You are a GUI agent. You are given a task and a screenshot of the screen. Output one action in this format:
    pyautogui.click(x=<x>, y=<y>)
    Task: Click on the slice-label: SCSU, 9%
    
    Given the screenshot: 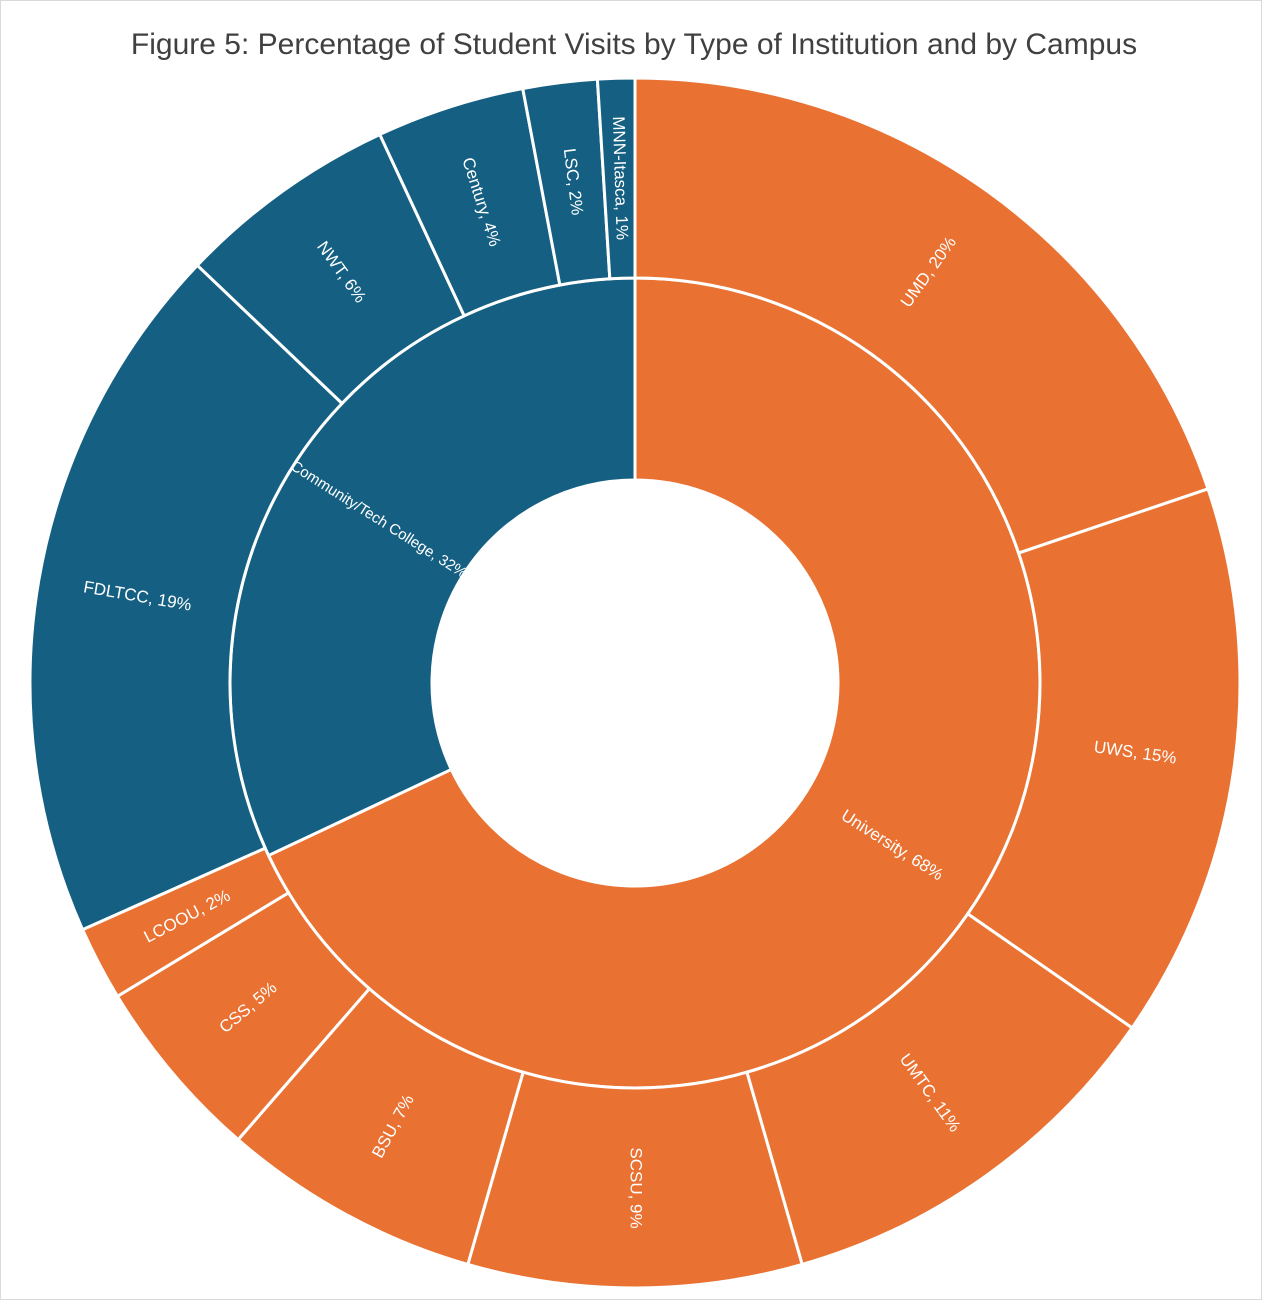 What is the action you would take?
    pyautogui.click(x=636, y=1187)
    